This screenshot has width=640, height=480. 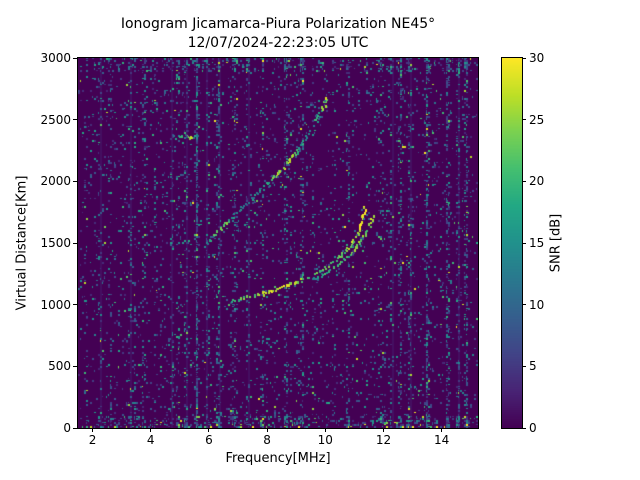 I want to click on x-tick-label: 6, so click(x=209, y=440).